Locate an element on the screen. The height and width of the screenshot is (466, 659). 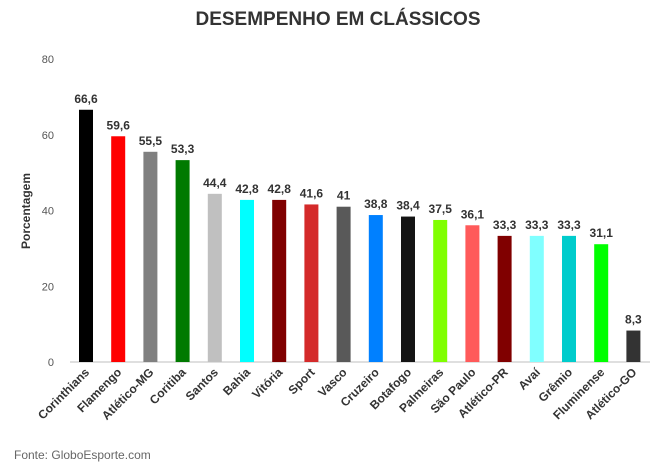
data-label: 31,1 is located at coordinates (602, 233).